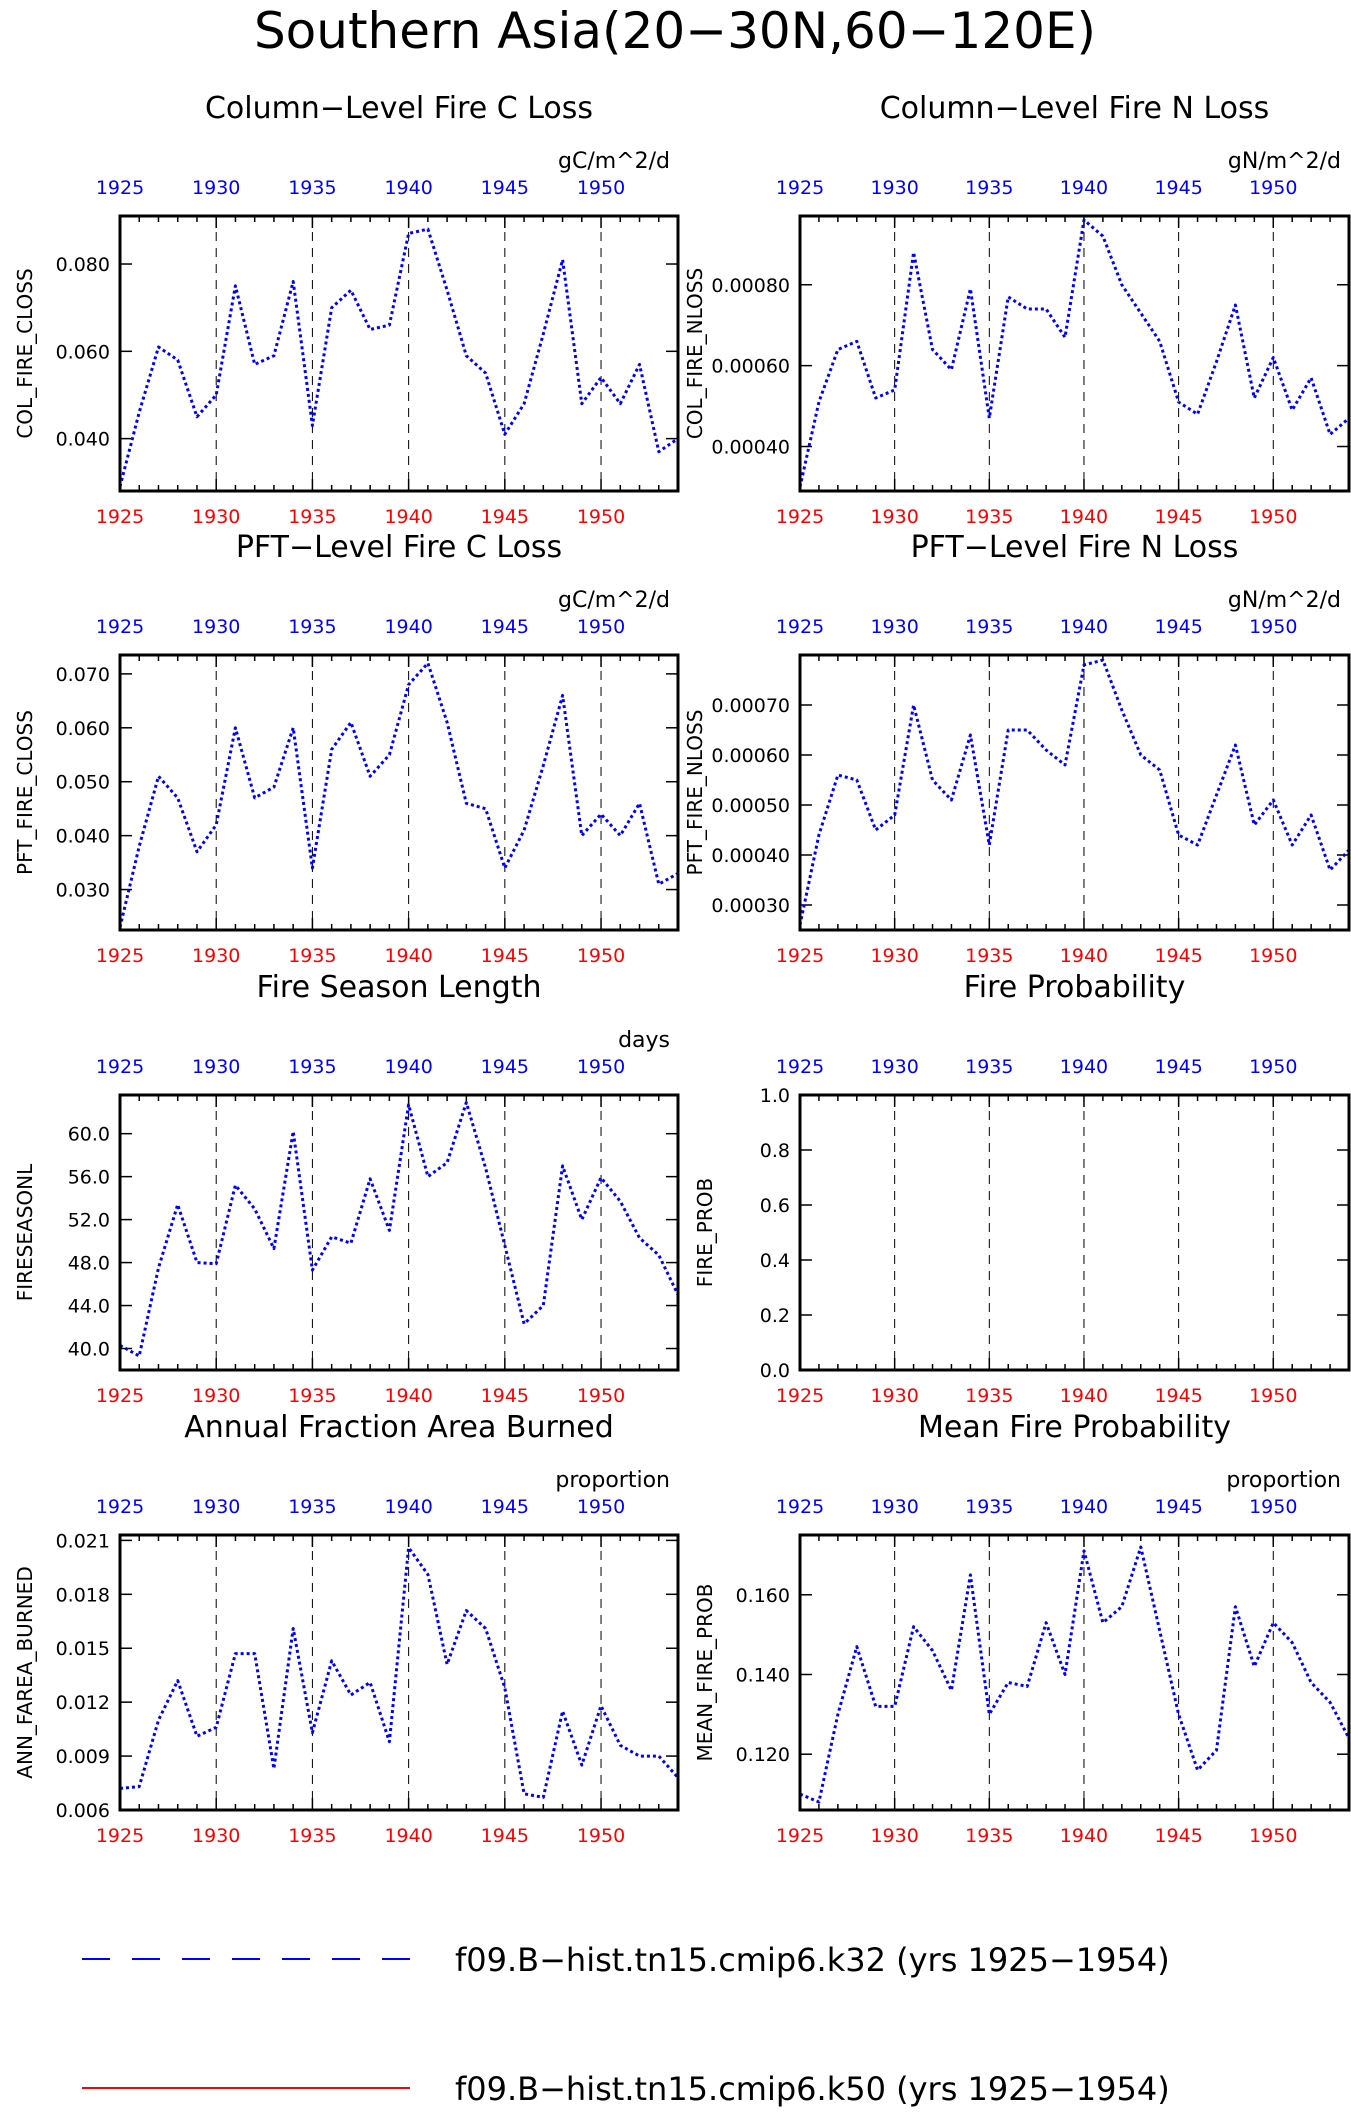 The height and width of the screenshot is (2119, 1351). I want to click on panel-title: Annual Fraction Area Burned, so click(399, 1427).